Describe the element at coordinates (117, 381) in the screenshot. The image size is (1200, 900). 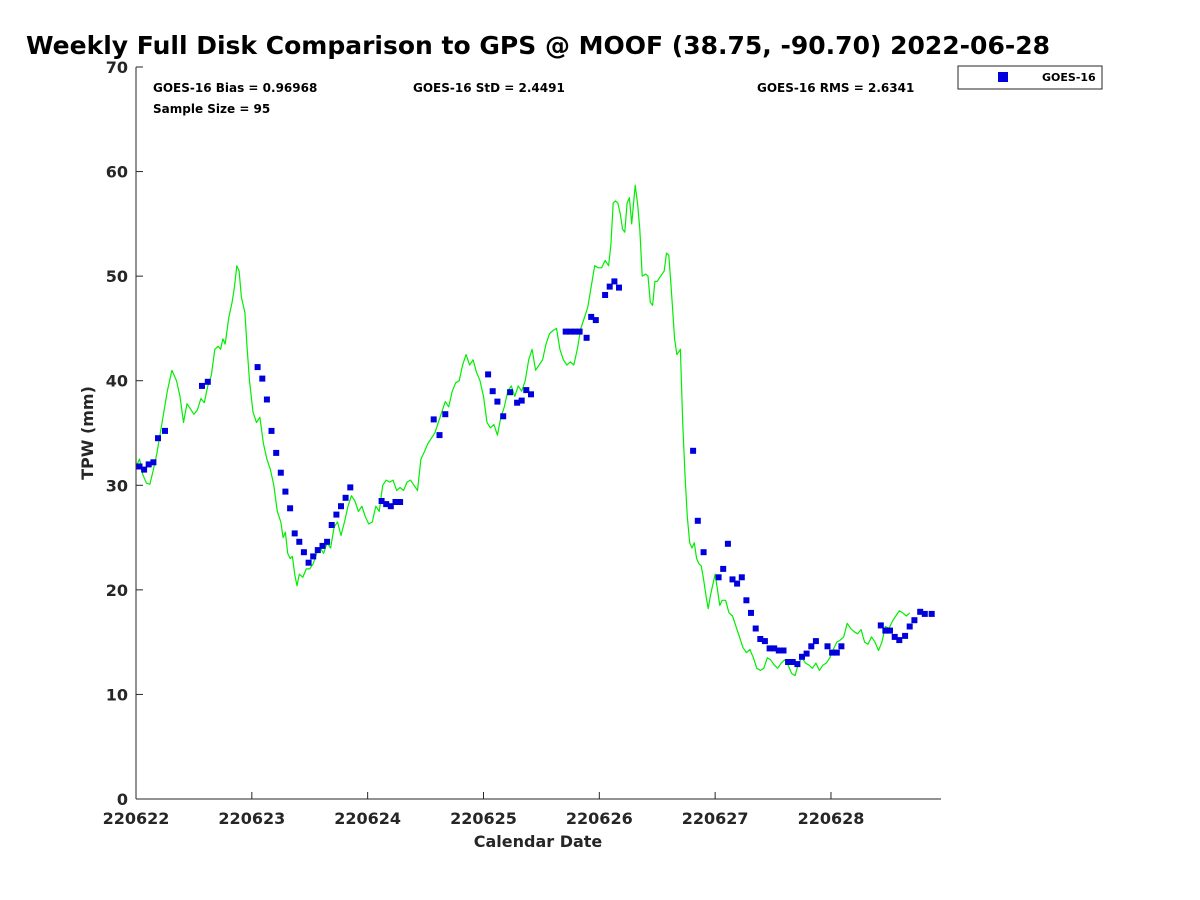
I see `y-tick-label: 40` at that location.